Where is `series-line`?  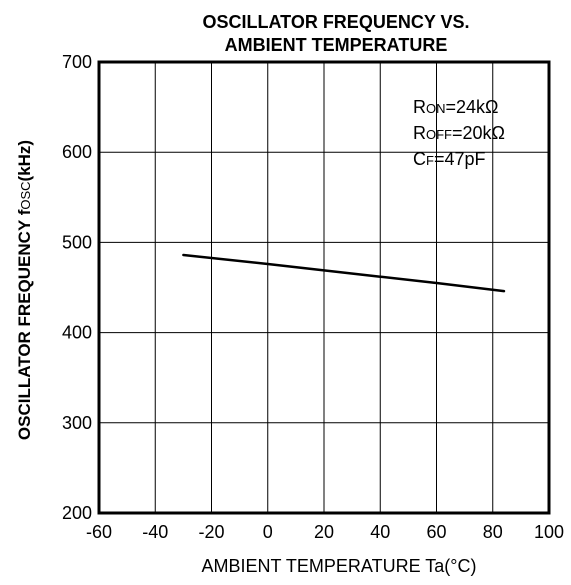
series-line is located at coordinates (344, 273).